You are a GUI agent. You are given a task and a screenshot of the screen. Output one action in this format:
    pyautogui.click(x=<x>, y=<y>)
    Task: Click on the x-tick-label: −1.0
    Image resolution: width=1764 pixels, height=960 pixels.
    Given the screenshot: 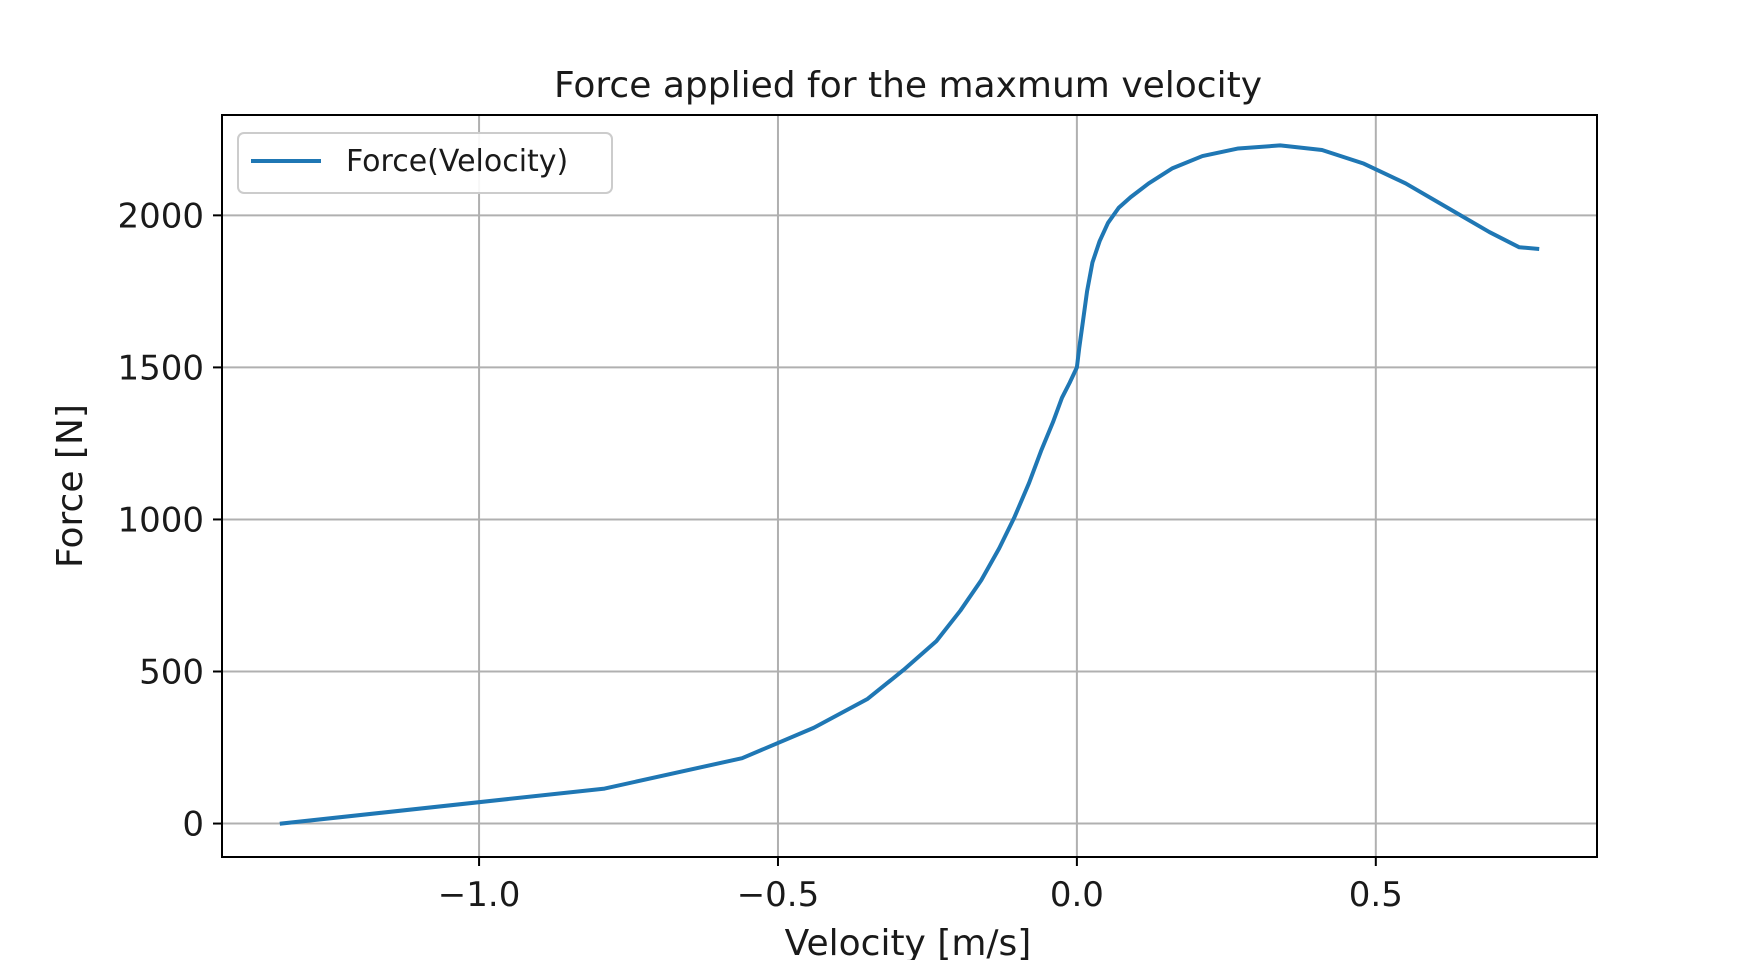 What is the action you would take?
    pyautogui.click(x=479, y=895)
    